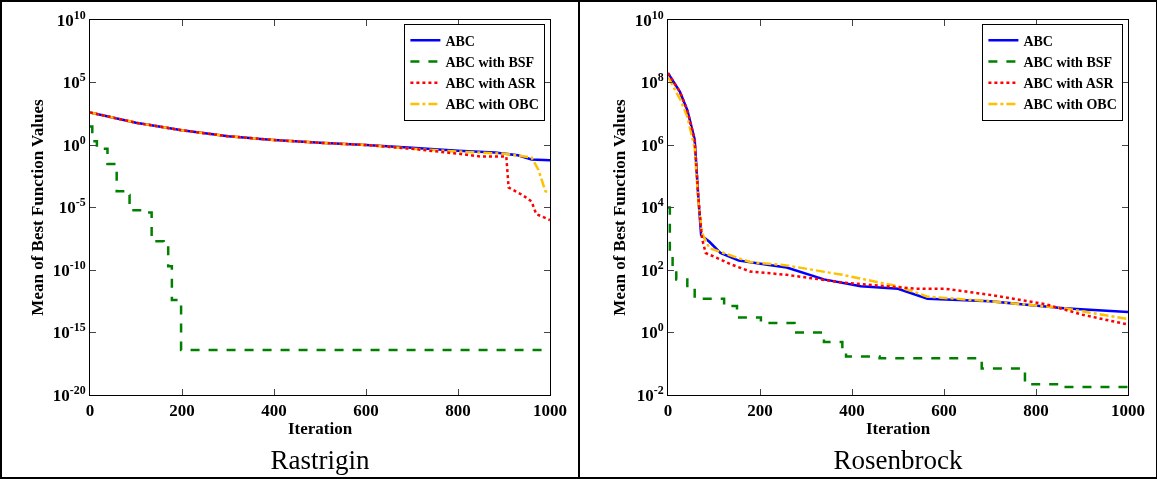 This screenshot has height=479, width=1157. I want to click on y-tick-label: 10$^{4}$, so click(652, 206).